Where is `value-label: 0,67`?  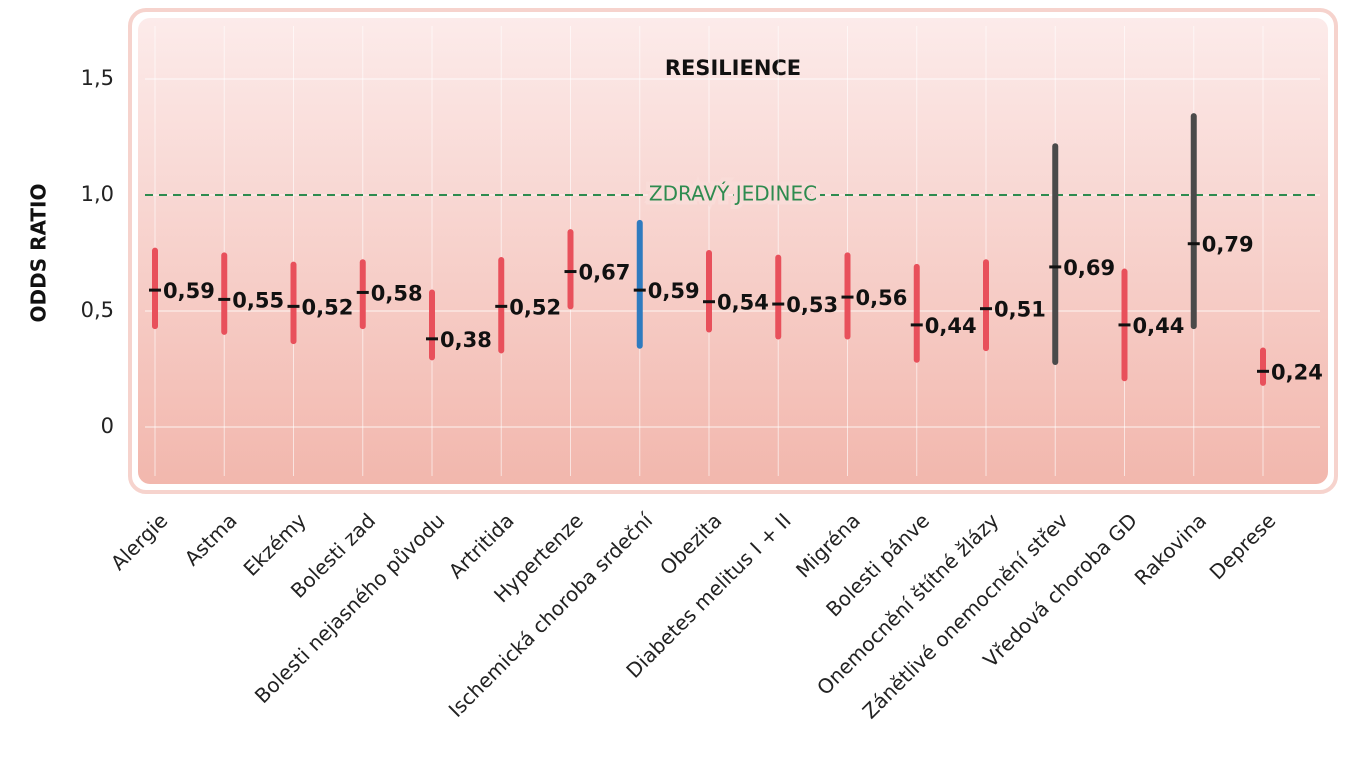
value-label: 0,67 is located at coordinates (605, 273).